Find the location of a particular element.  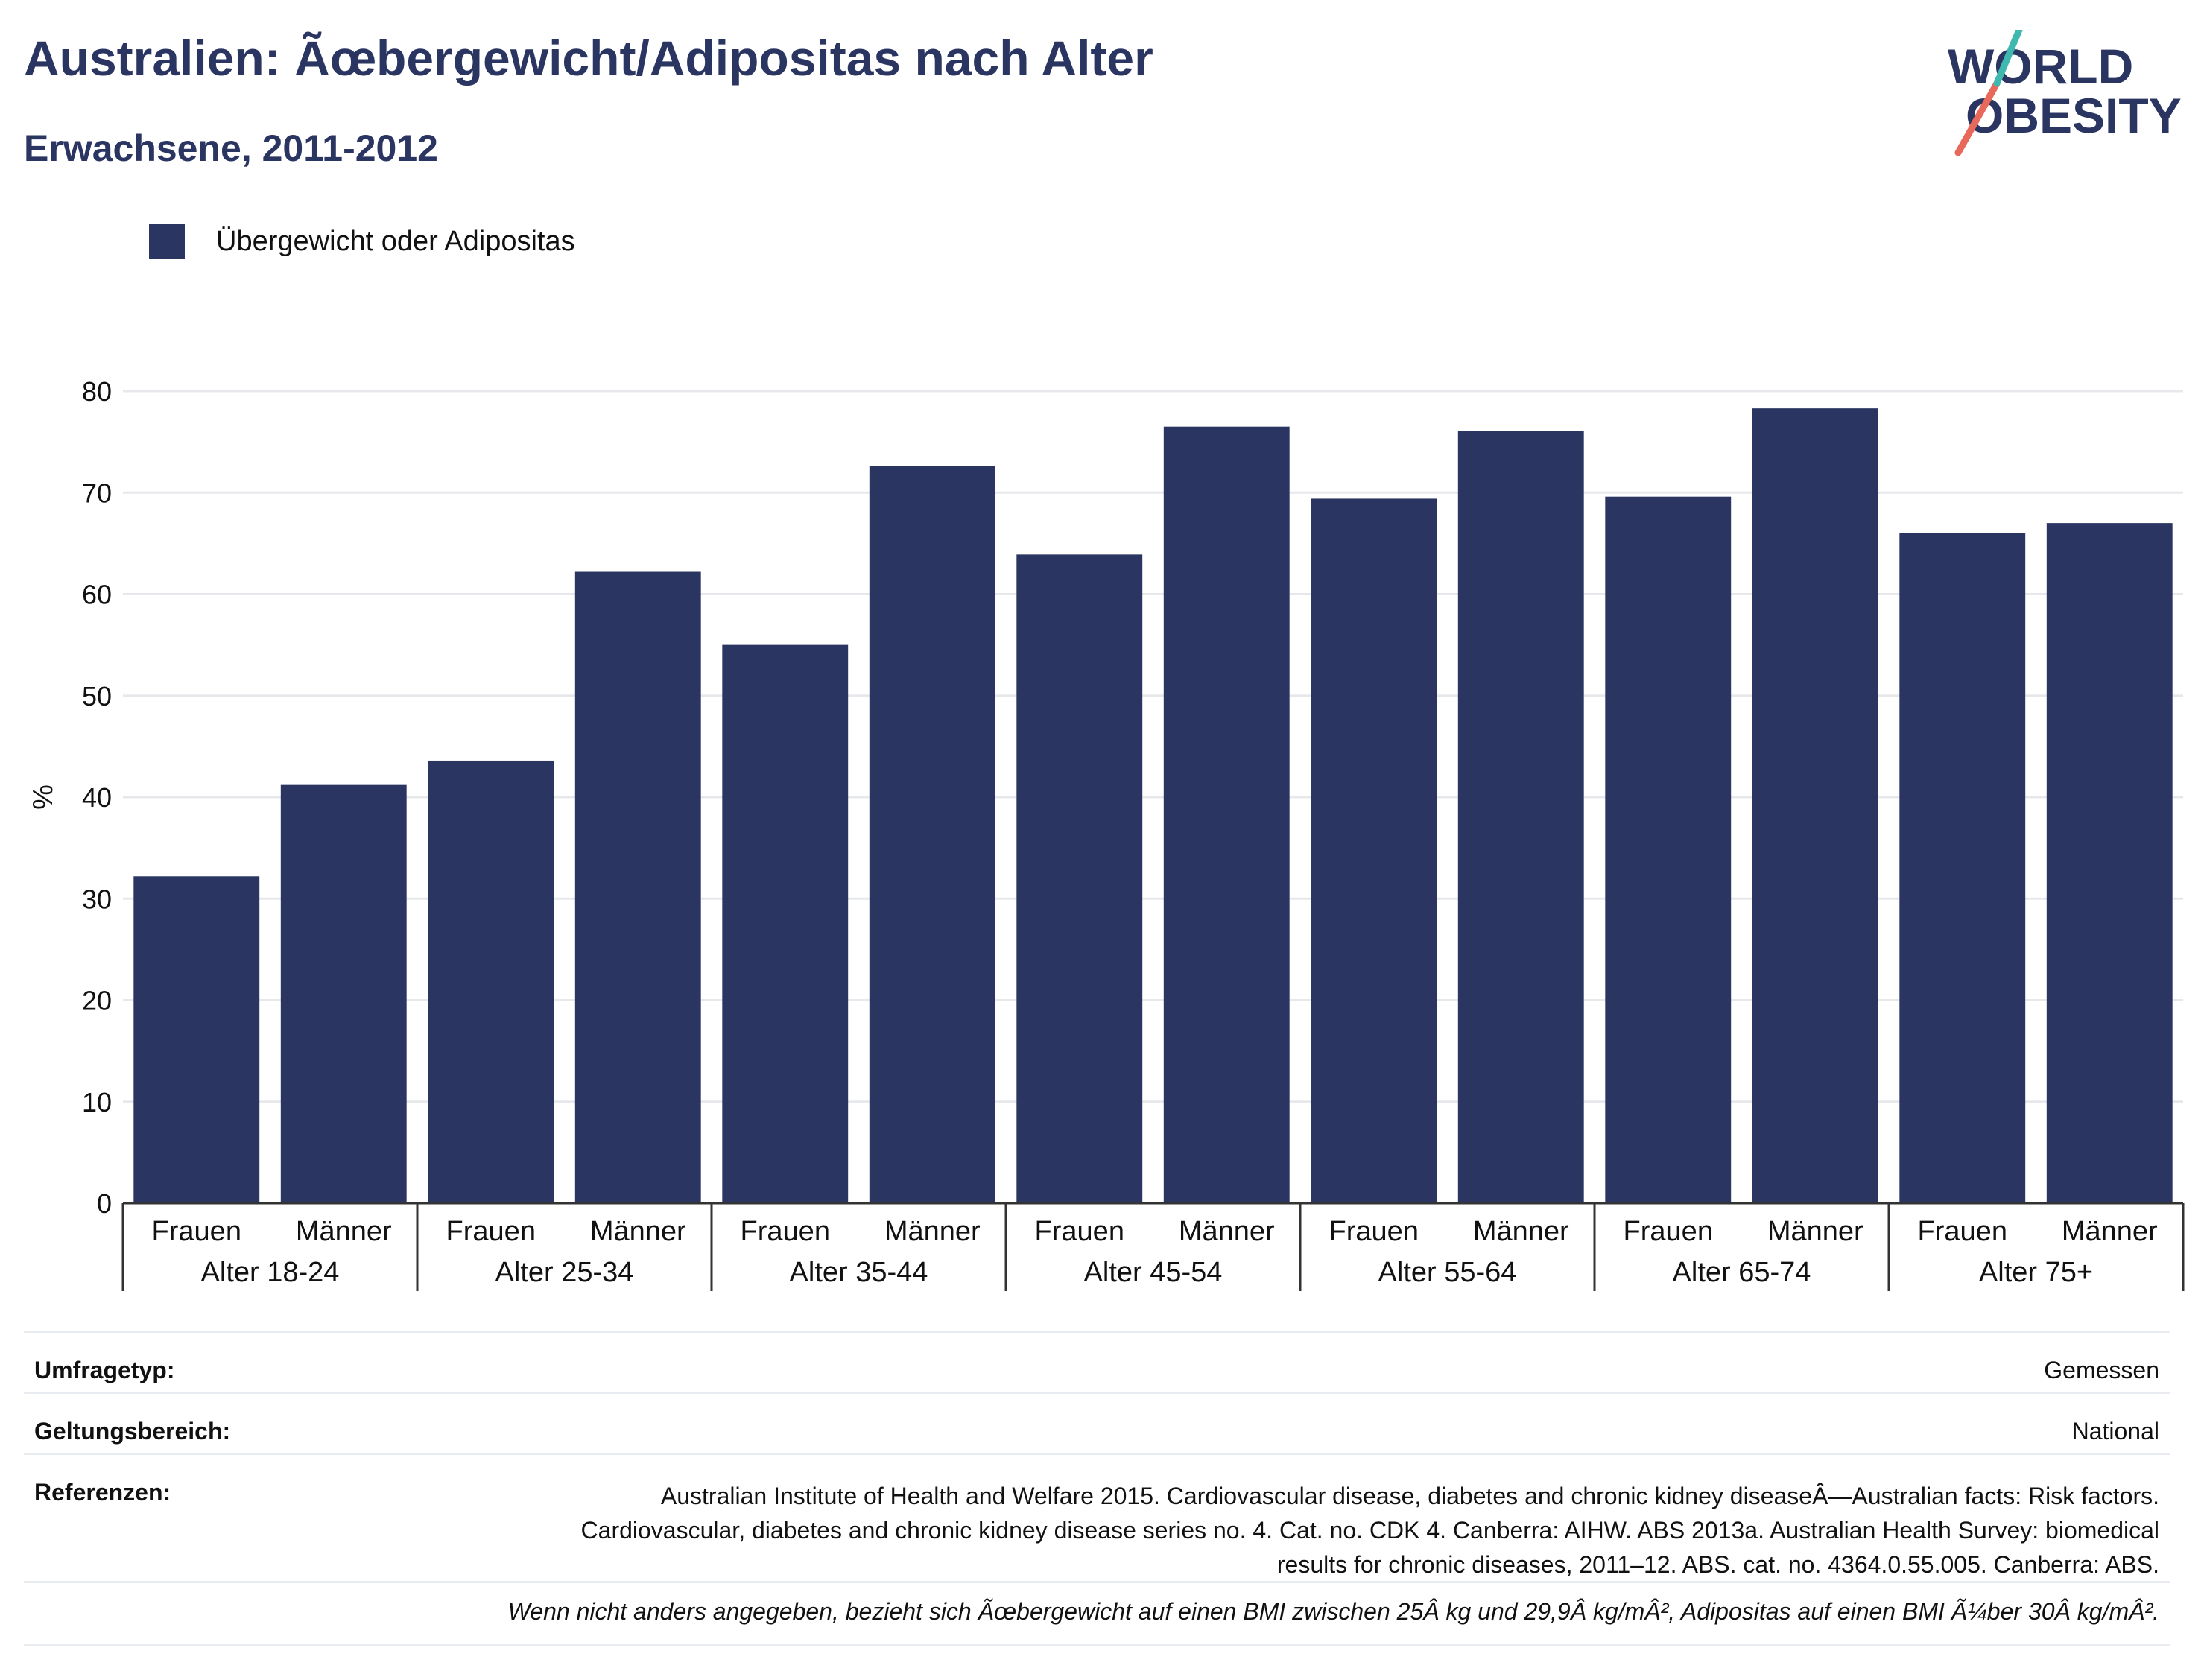

y-tick-label: 20 is located at coordinates (97, 1001).